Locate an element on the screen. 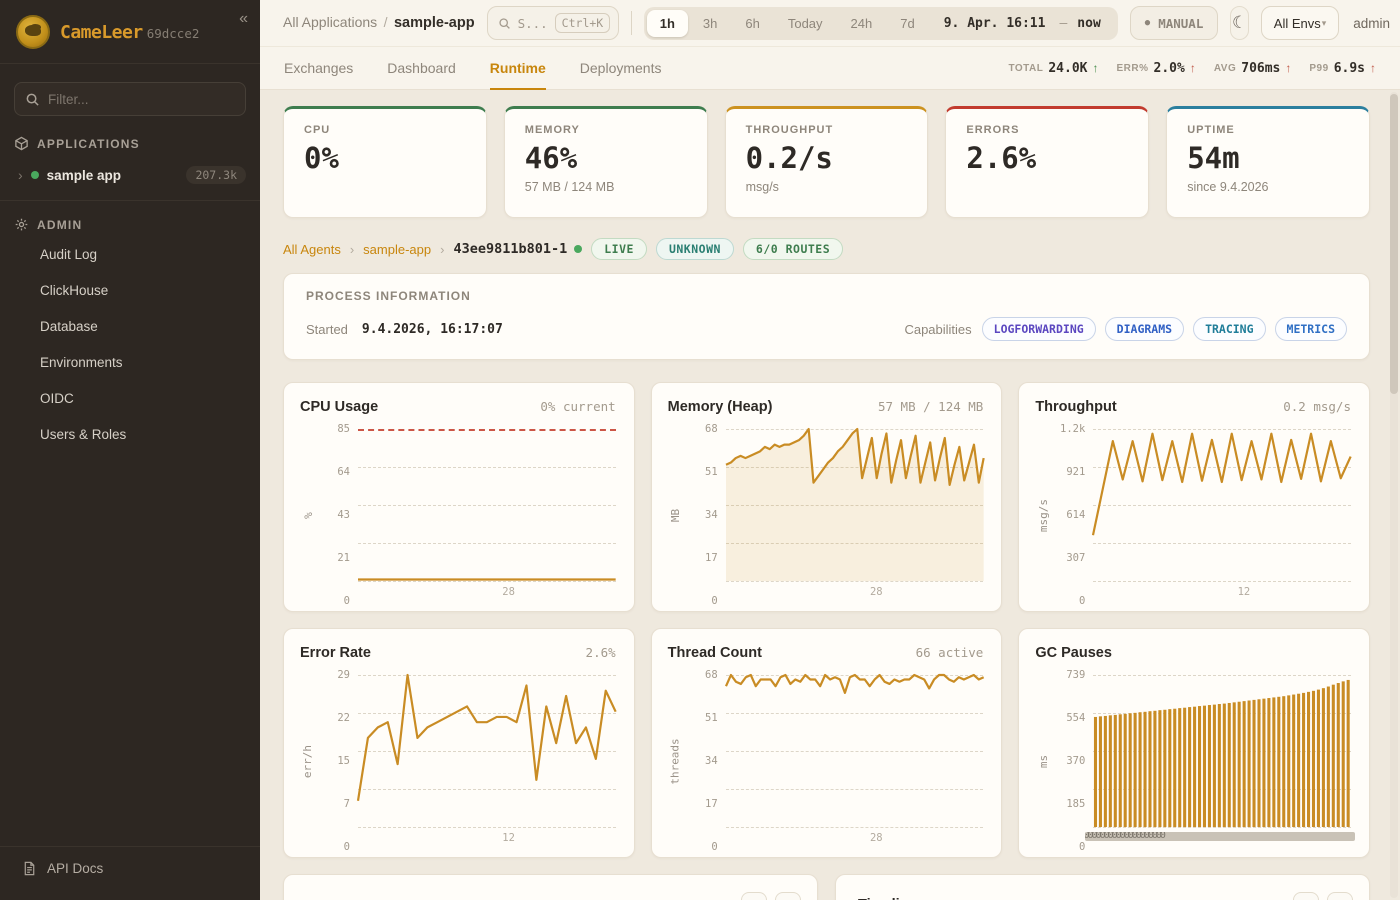  capability-badge: METRICS is located at coordinates (1310, 329).